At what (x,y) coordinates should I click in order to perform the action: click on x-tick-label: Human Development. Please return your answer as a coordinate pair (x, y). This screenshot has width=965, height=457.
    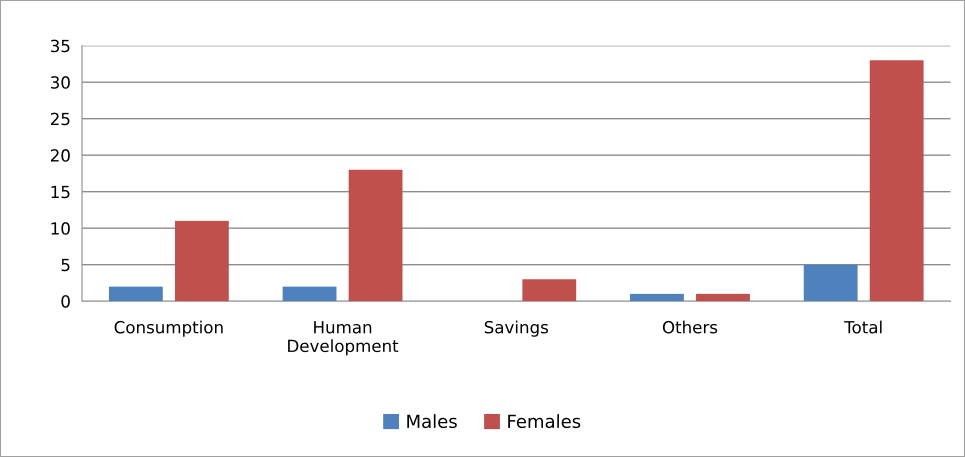
    Looking at the image, I should click on (343, 338).